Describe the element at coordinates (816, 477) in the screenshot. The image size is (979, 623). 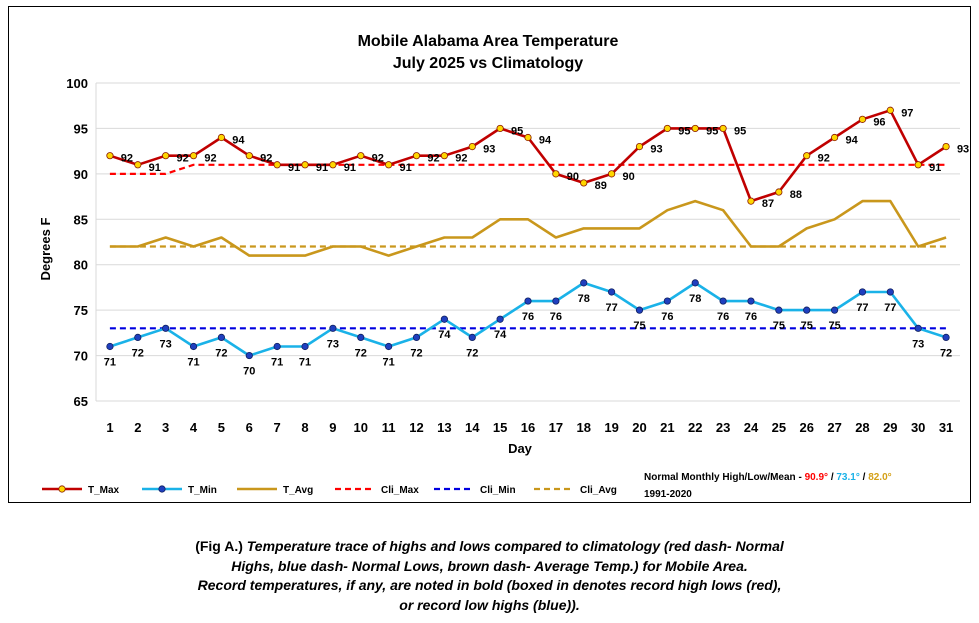
I see `normals-high: 90.9°` at that location.